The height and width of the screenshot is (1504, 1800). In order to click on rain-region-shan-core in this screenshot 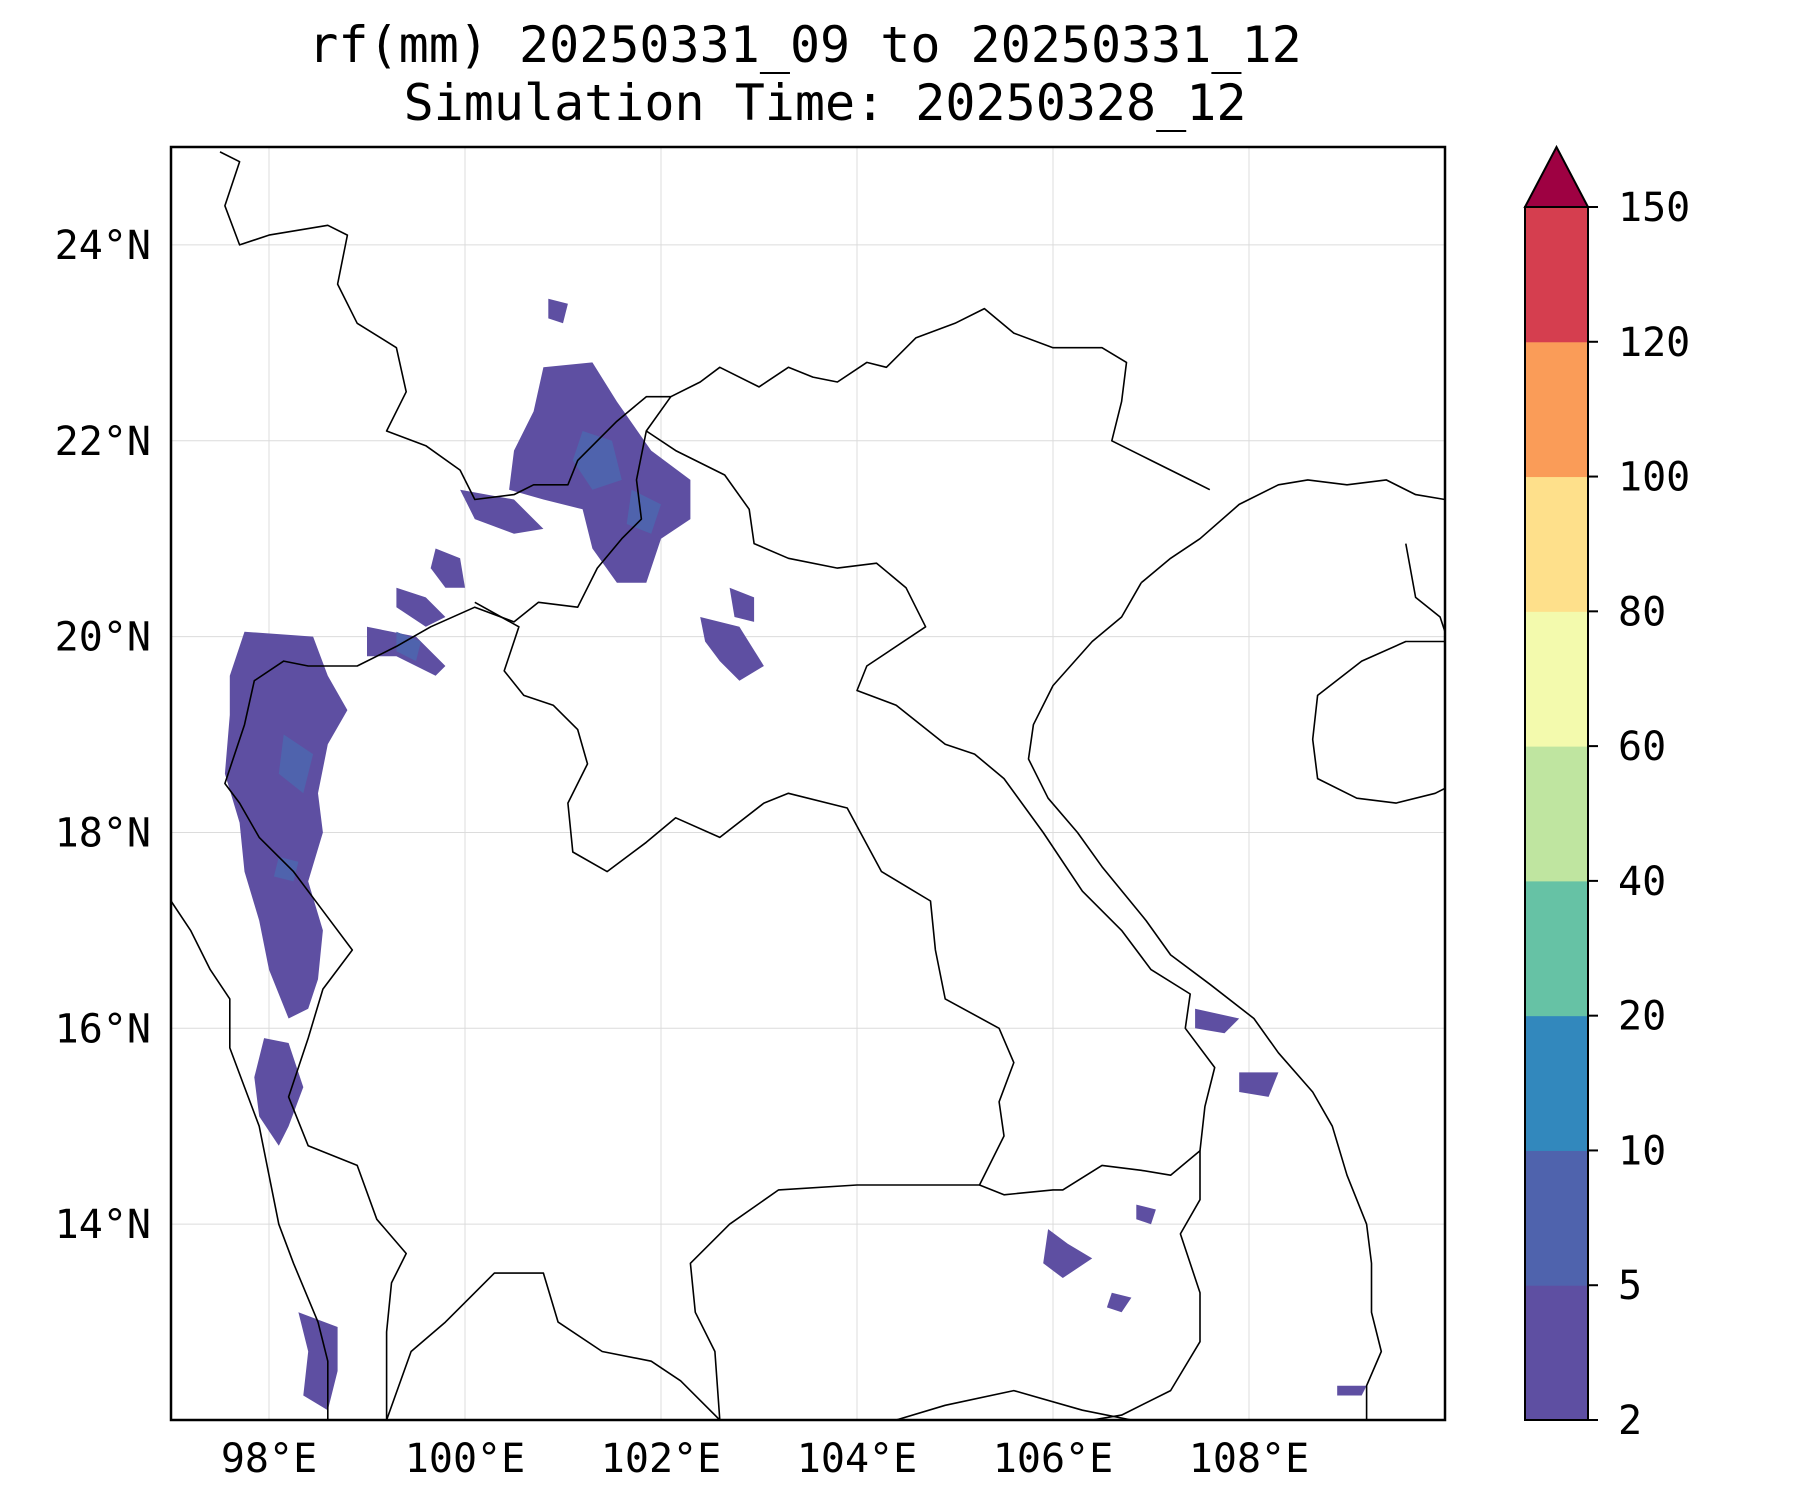, I will do `click(408, 646)`.